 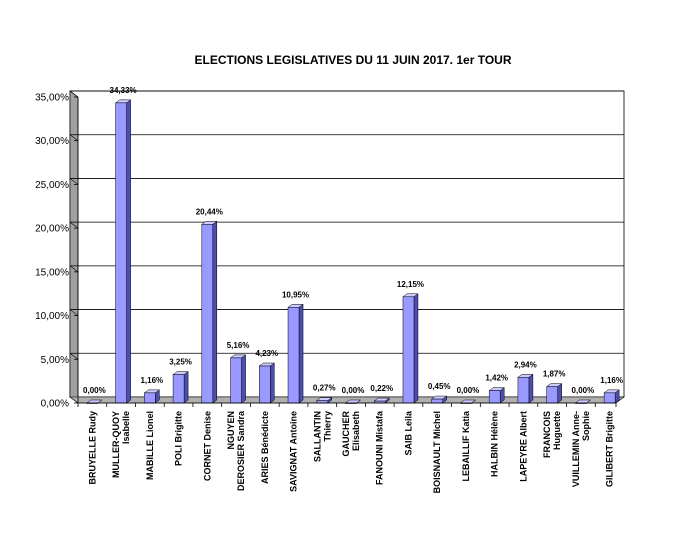 I want to click on category-label: SALLANTINThierry, so click(x=322, y=436).